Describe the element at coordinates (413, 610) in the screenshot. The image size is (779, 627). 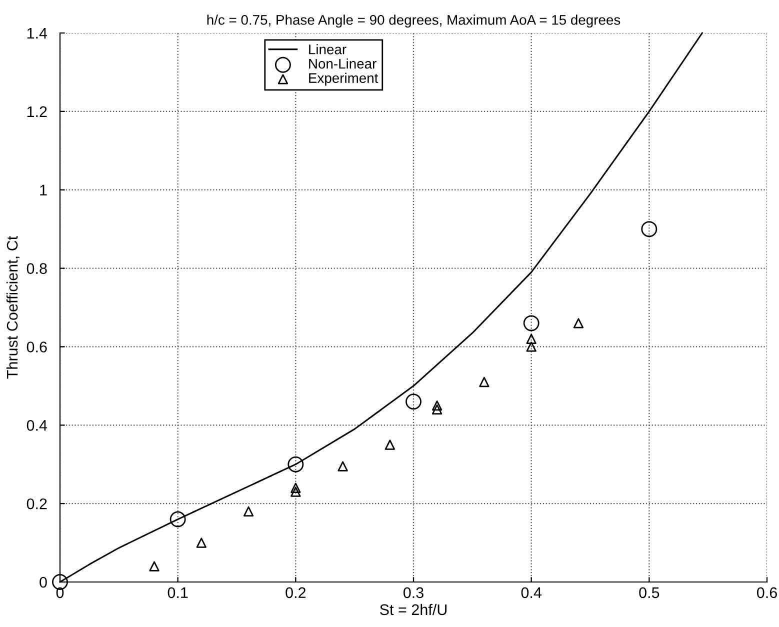
I see `x-axis-title: St = 2hf/U` at that location.